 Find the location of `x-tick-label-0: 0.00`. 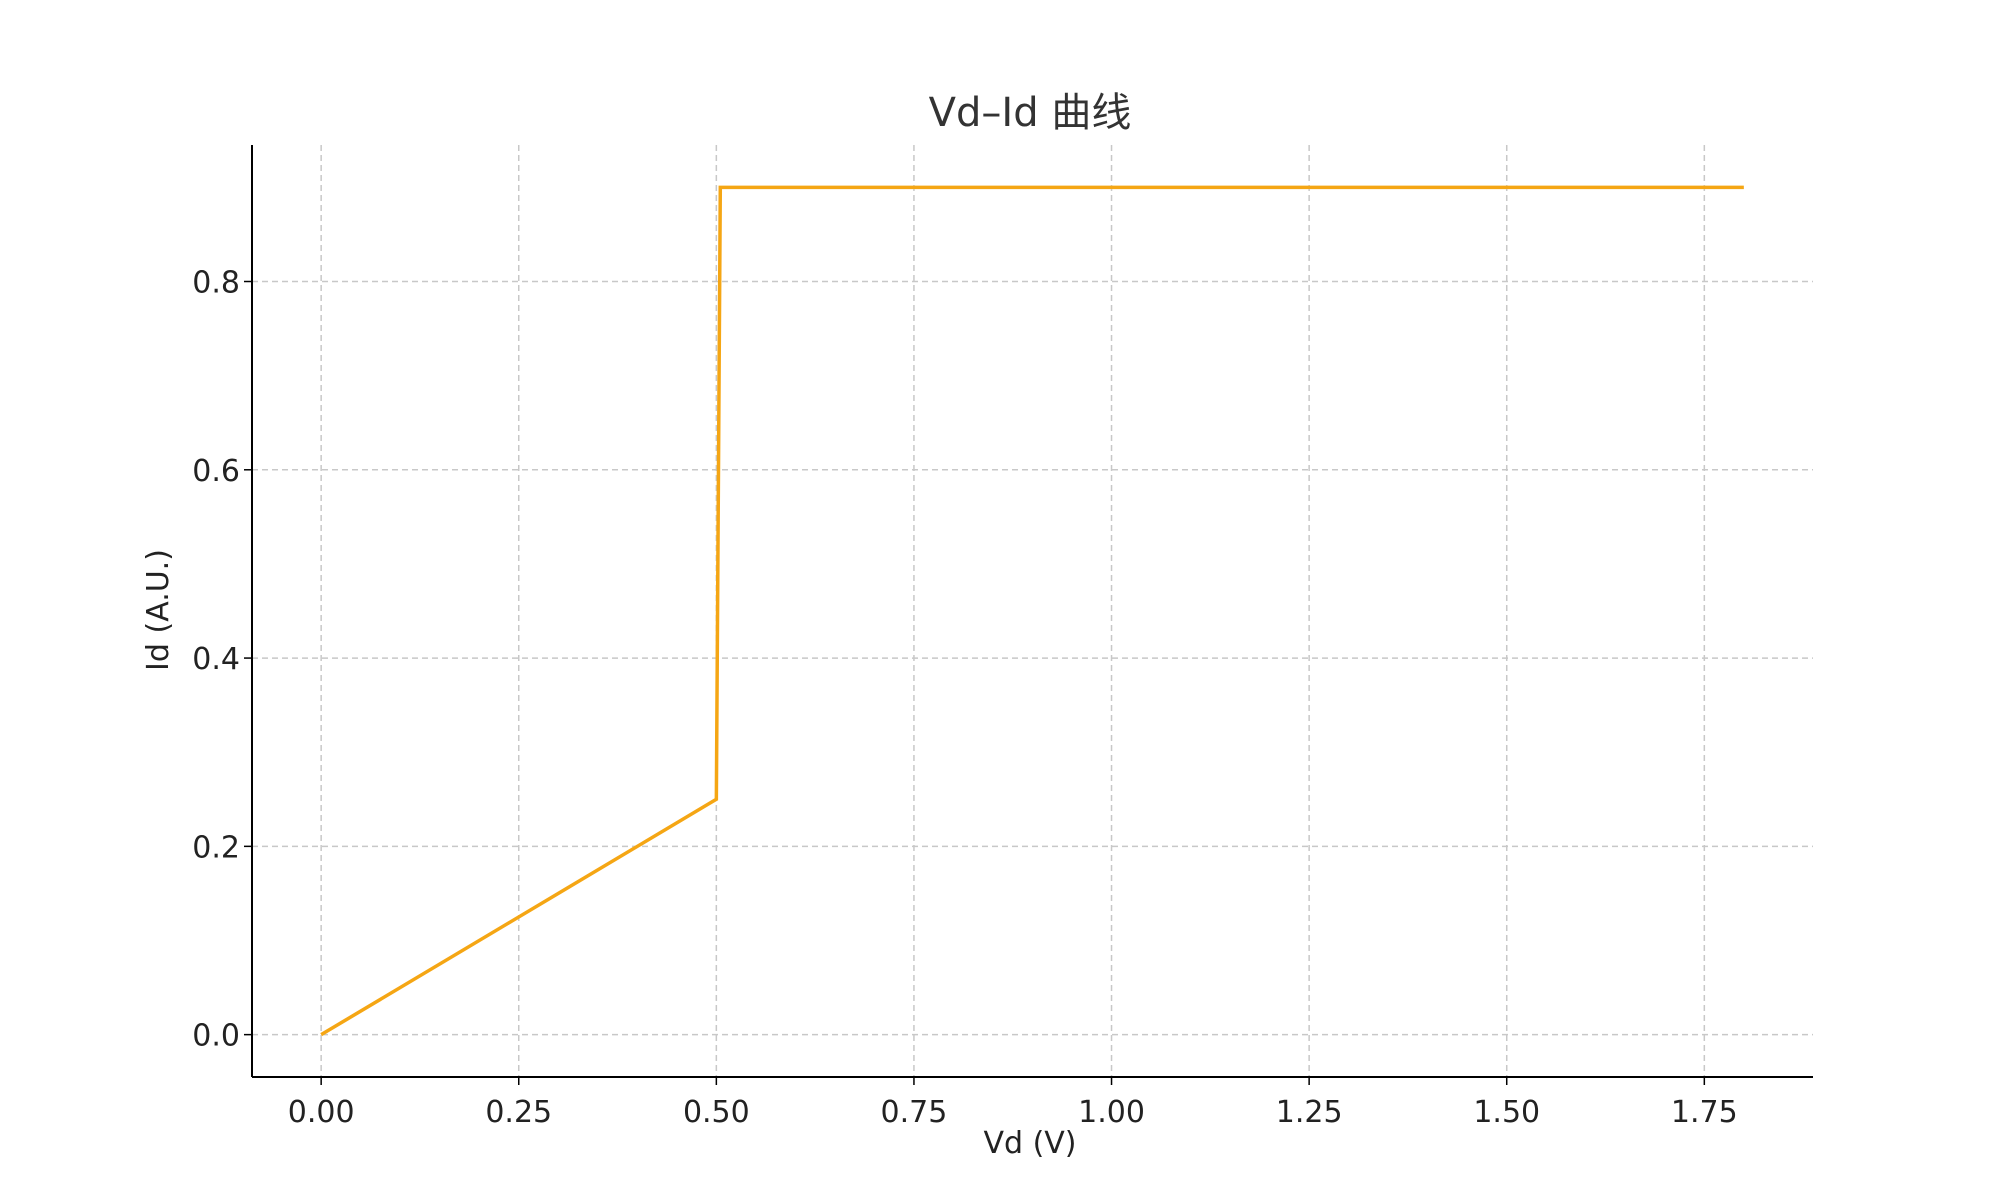

x-tick-label-0: 0.00 is located at coordinates (321, 1112).